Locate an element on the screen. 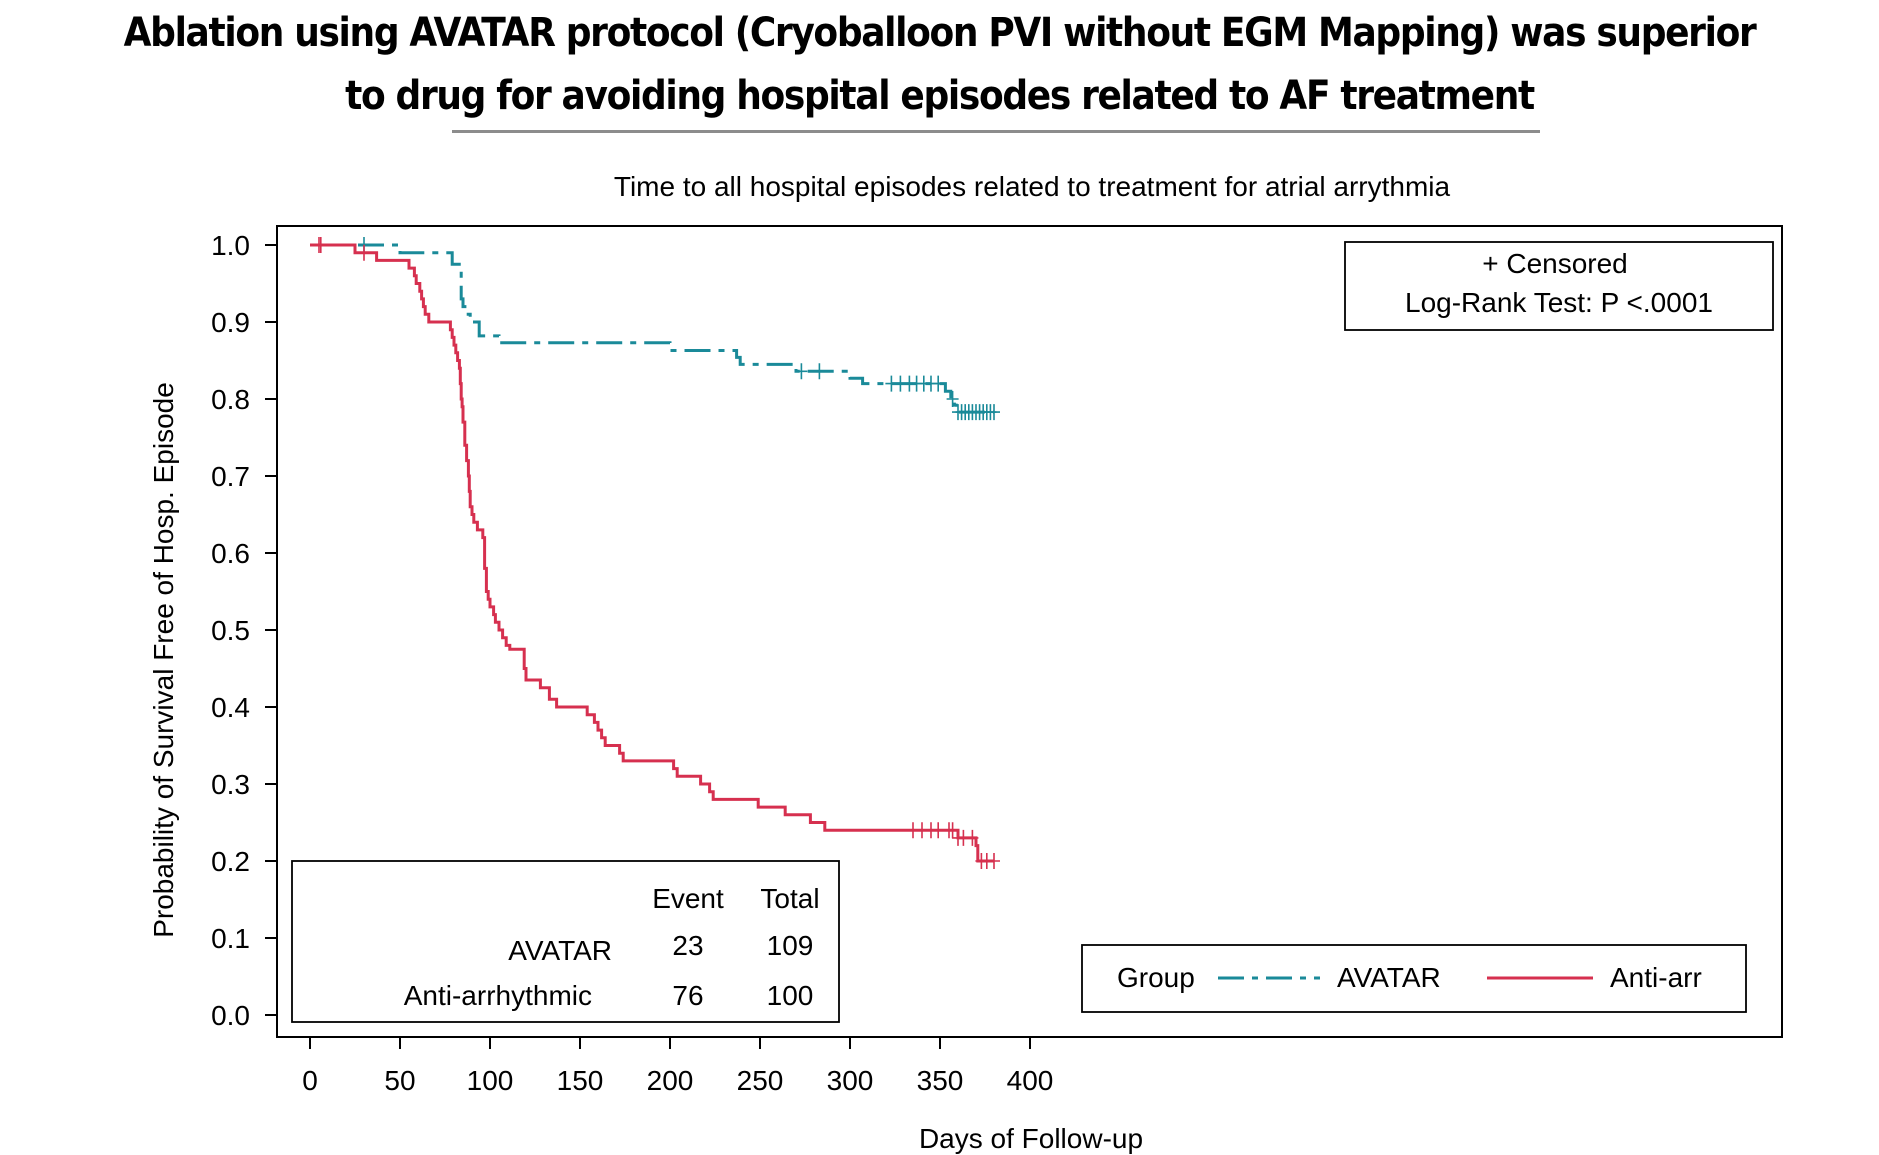 This screenshot has height=1155, width=1879. table-row-group: Anti-arrhythmic is located at coordinates (498, 995).